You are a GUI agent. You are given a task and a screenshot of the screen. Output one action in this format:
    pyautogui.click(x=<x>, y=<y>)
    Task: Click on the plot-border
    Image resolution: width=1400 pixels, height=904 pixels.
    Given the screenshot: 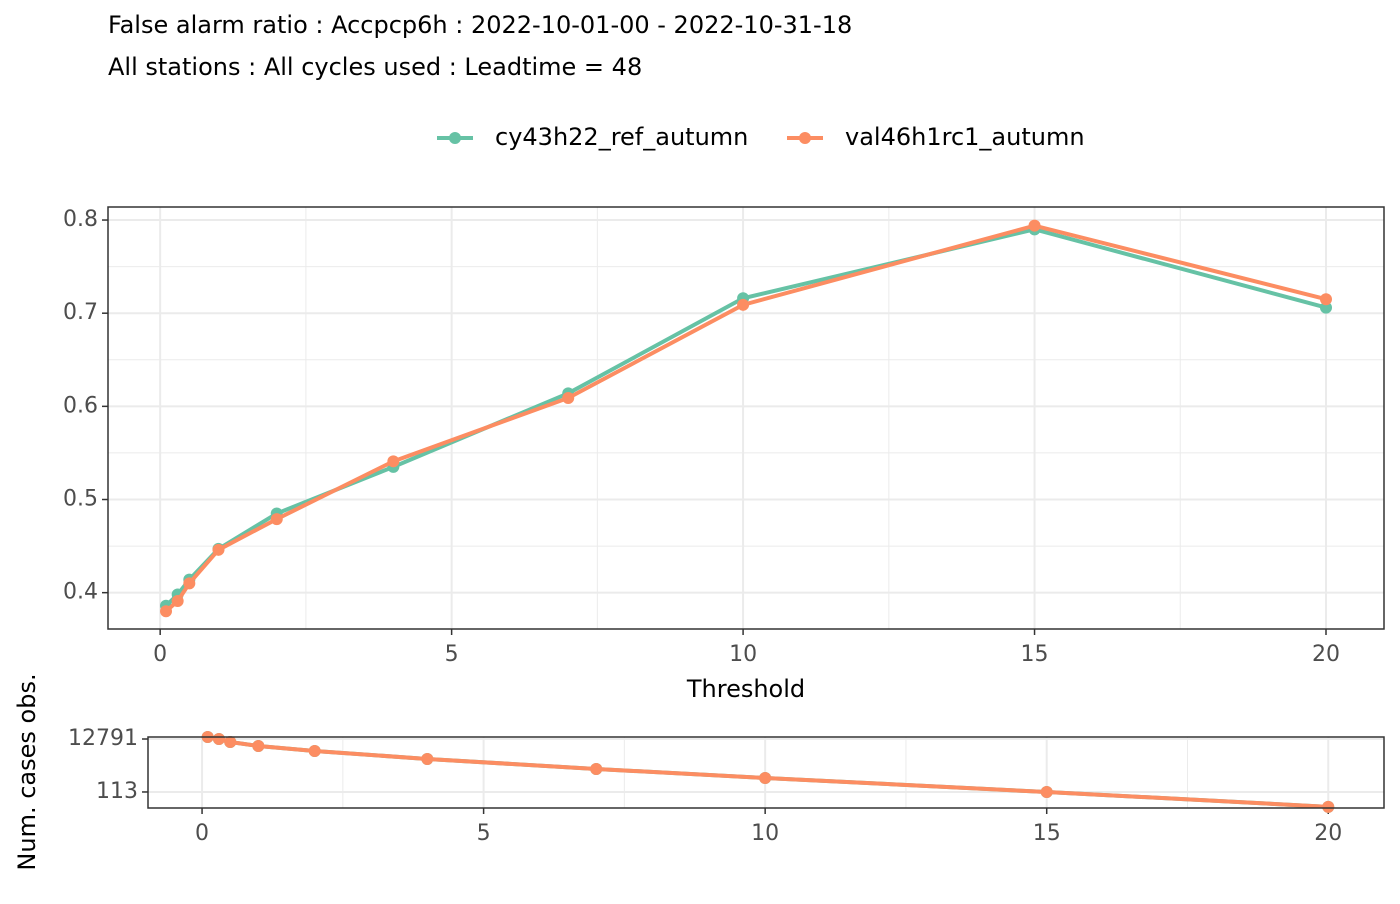 What is the action you would take?
    pyautogui.click(x=766, y=772)
    